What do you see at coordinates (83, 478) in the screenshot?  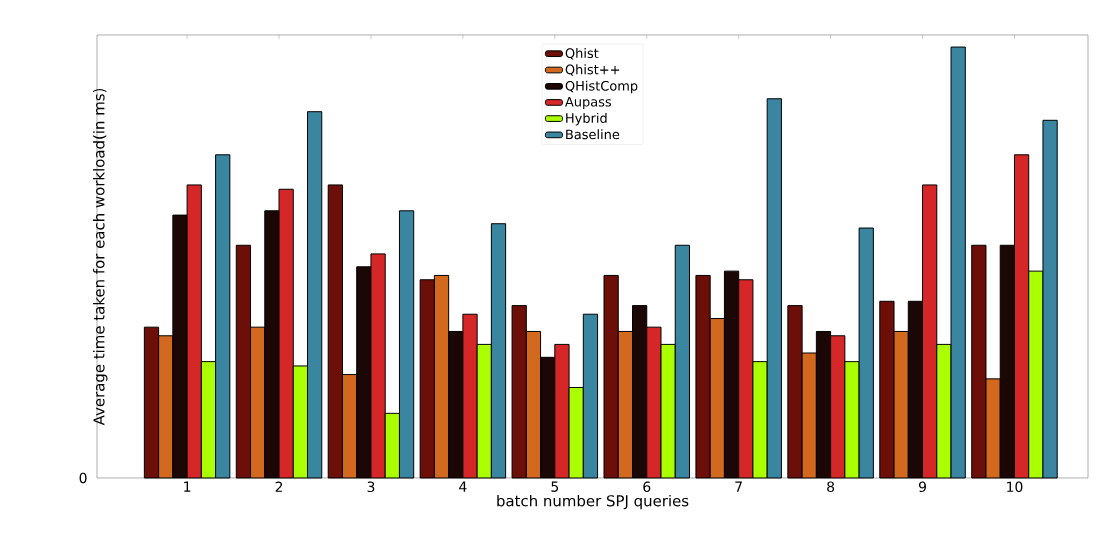 I see `text: 0` at bounding box center [83, 478].